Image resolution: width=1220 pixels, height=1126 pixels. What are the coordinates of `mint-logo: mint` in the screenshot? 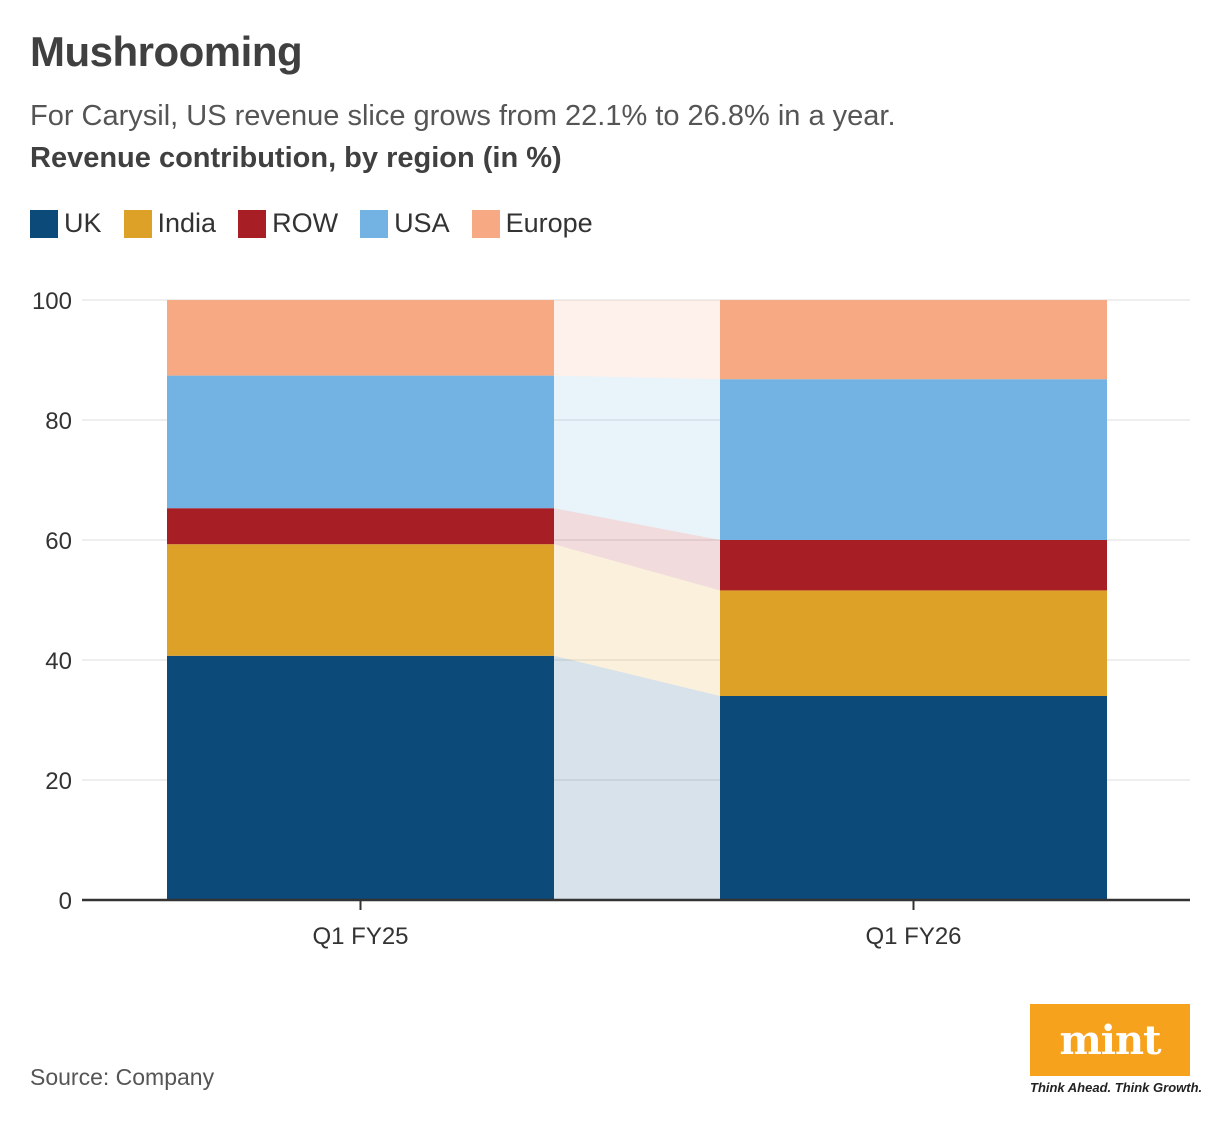 It's located at (1110, 1040).